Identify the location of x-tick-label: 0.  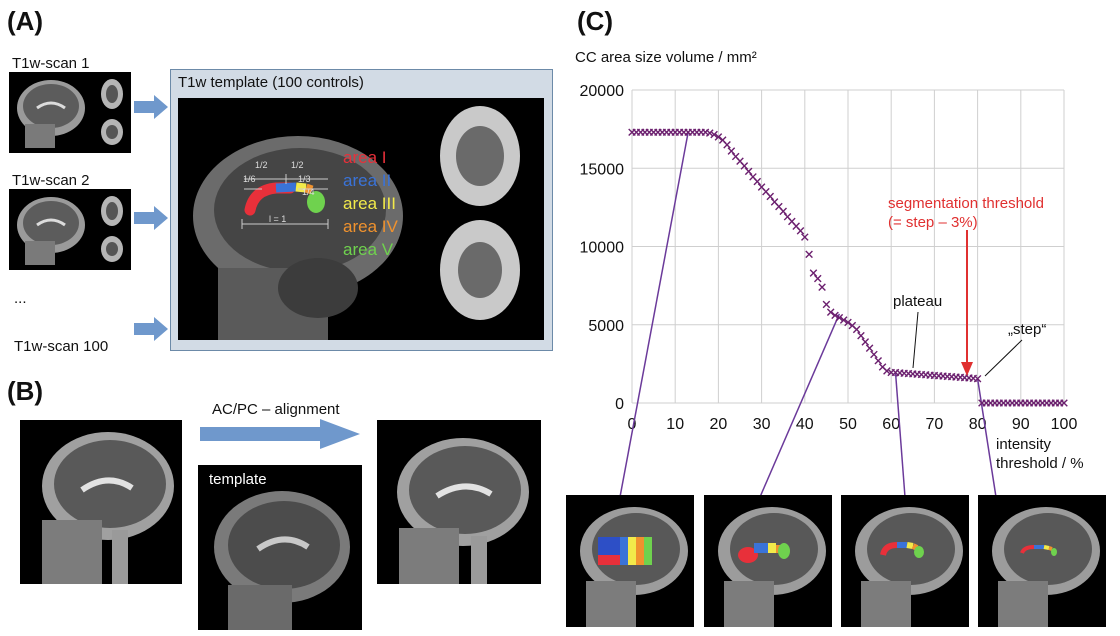
(632, 424).